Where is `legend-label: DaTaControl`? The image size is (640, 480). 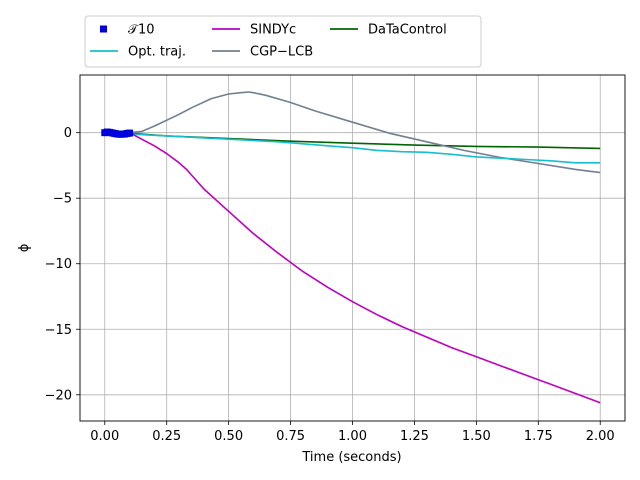
legend-label: DaTaControl is located at coordinates (407, 30).